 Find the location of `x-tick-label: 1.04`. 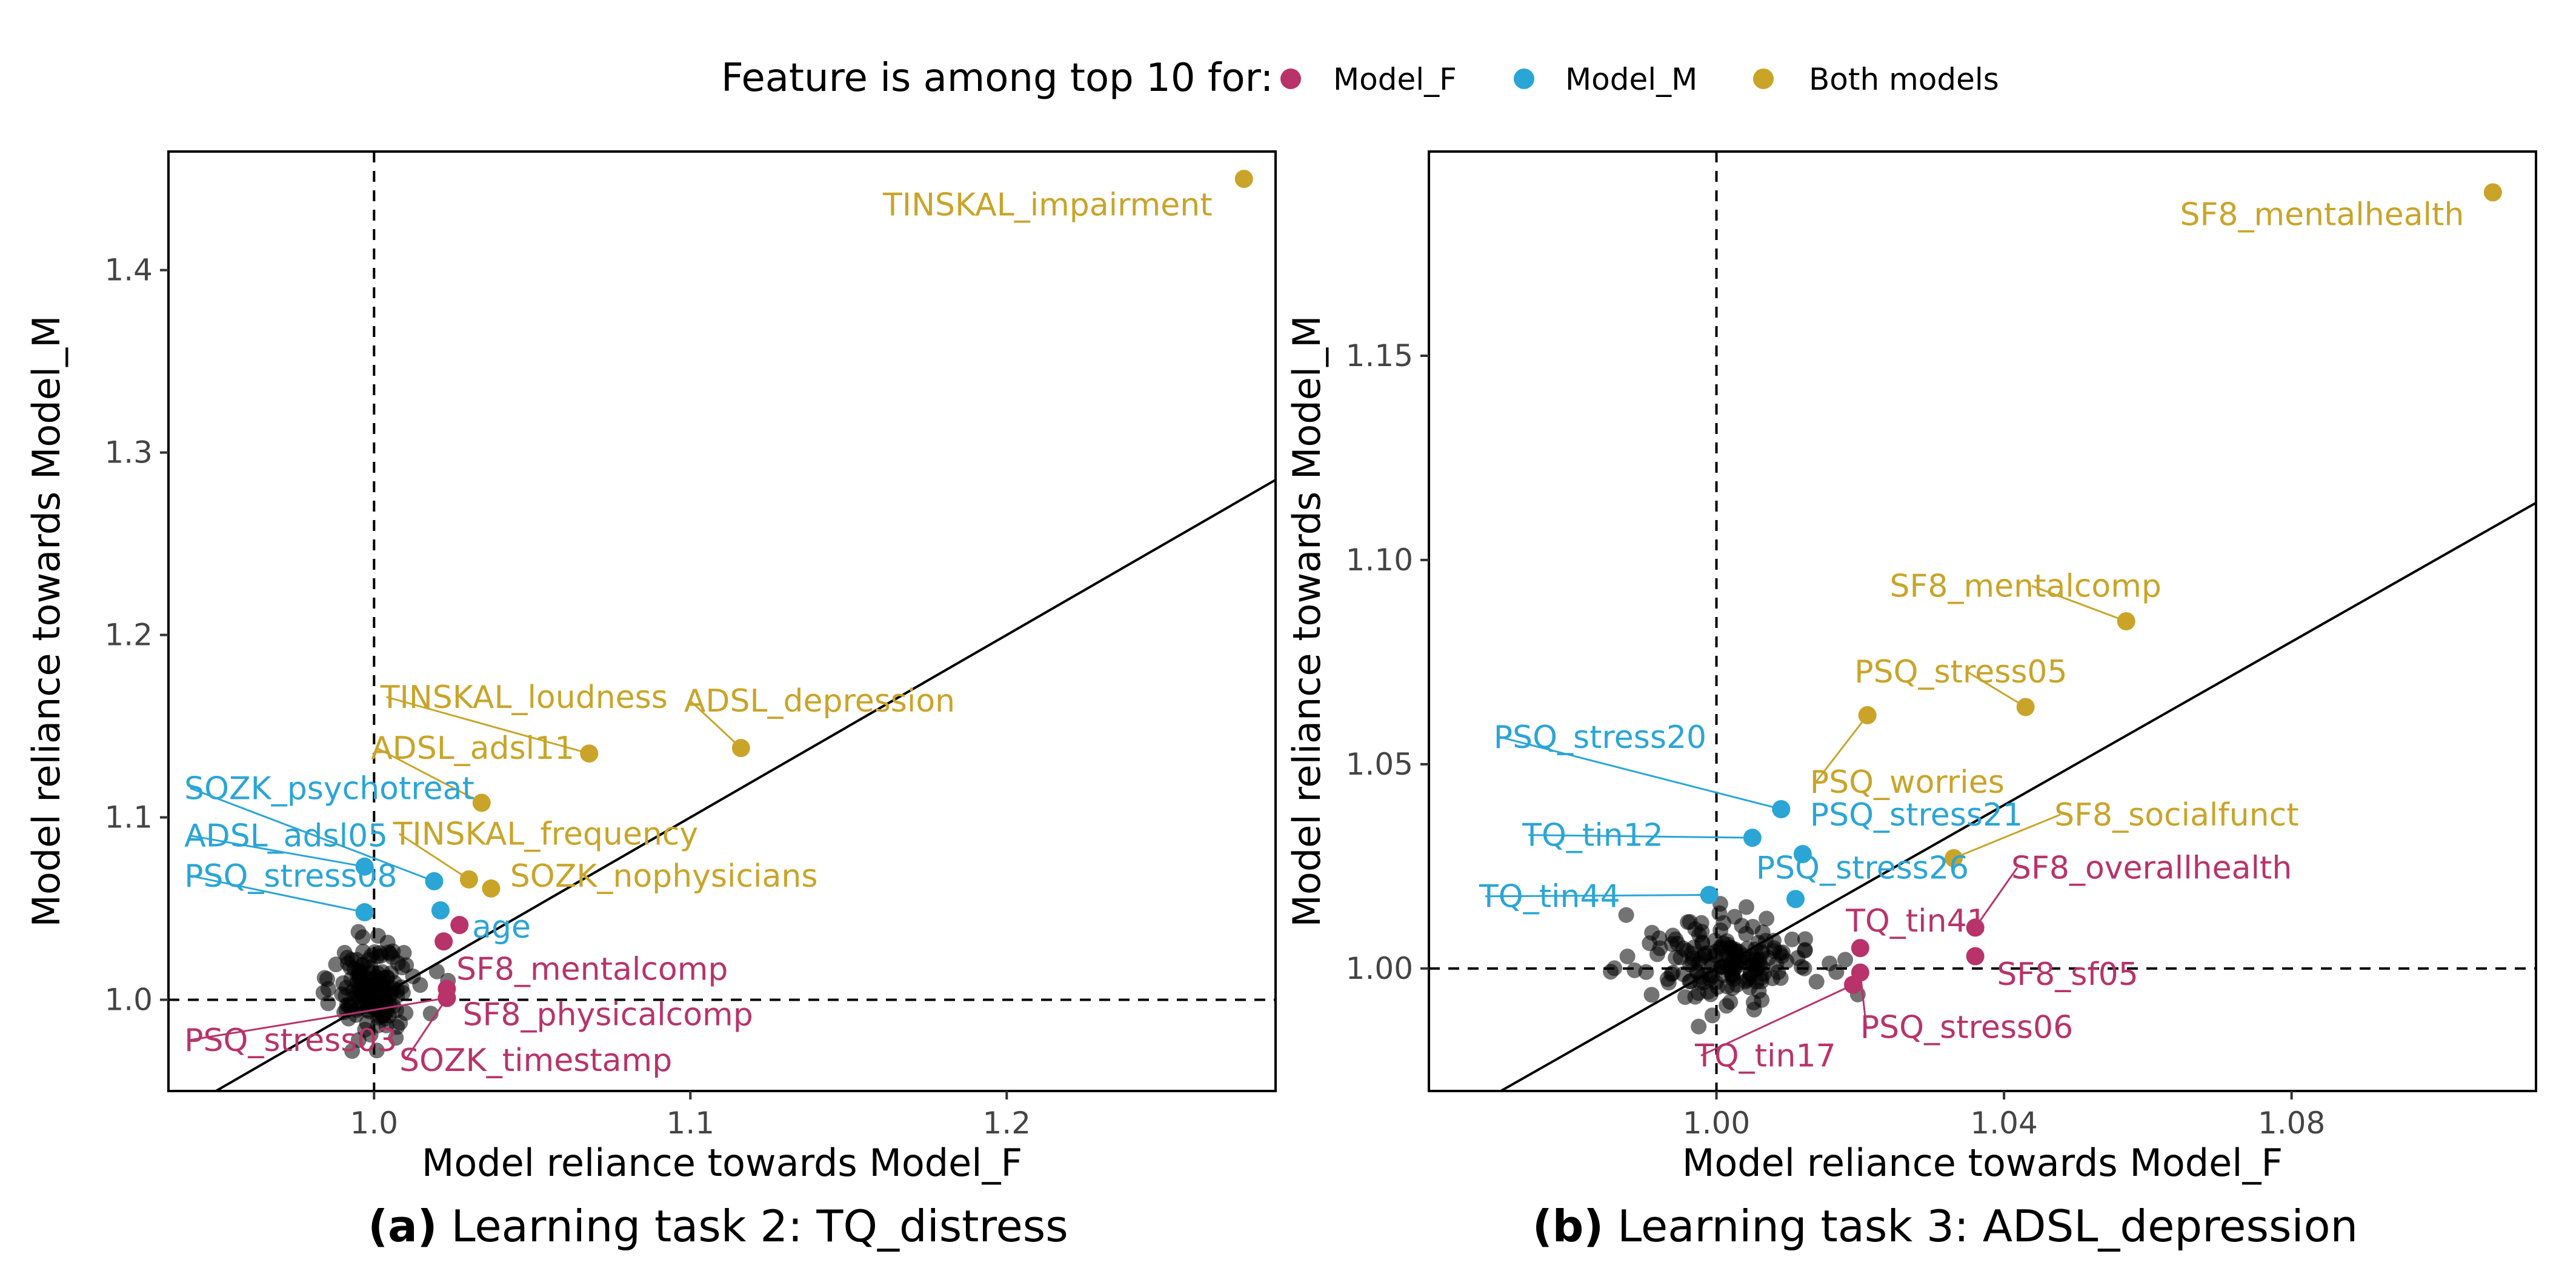

x-tick-label: 1.04 is located at coordinates (2003, 1123).